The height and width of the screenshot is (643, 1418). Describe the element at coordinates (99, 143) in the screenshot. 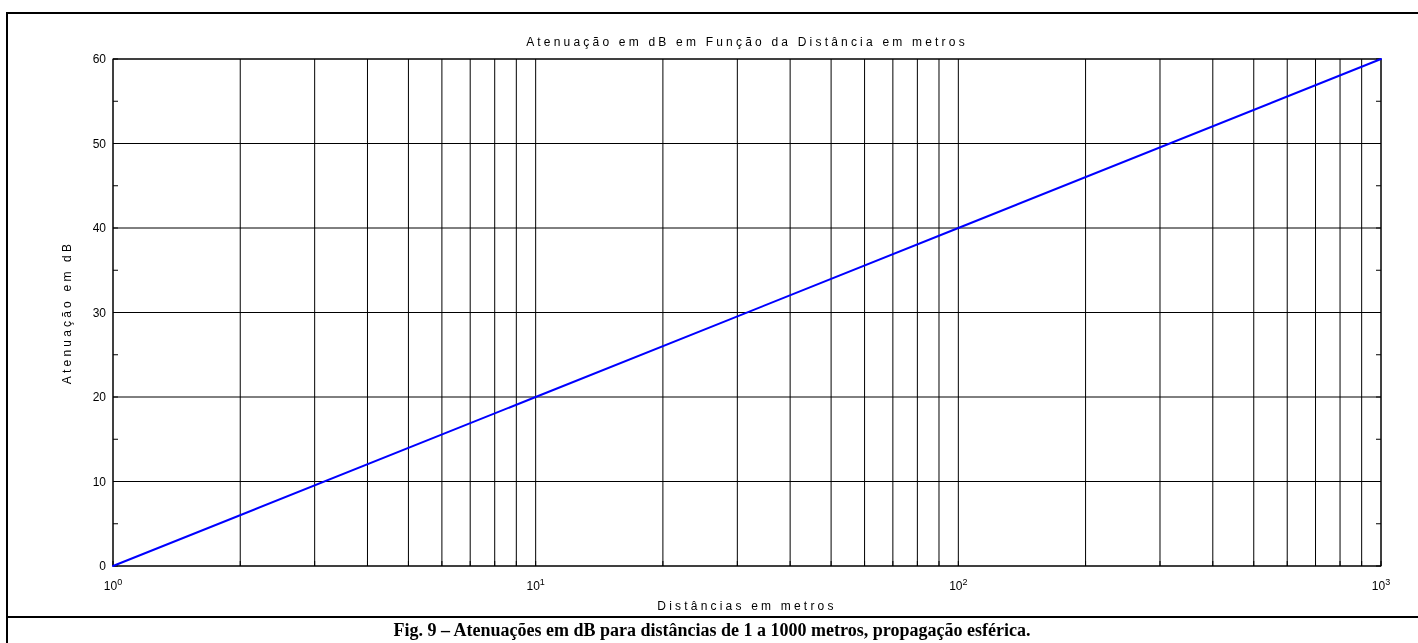

I see `y-tick-label: 50` at that location.